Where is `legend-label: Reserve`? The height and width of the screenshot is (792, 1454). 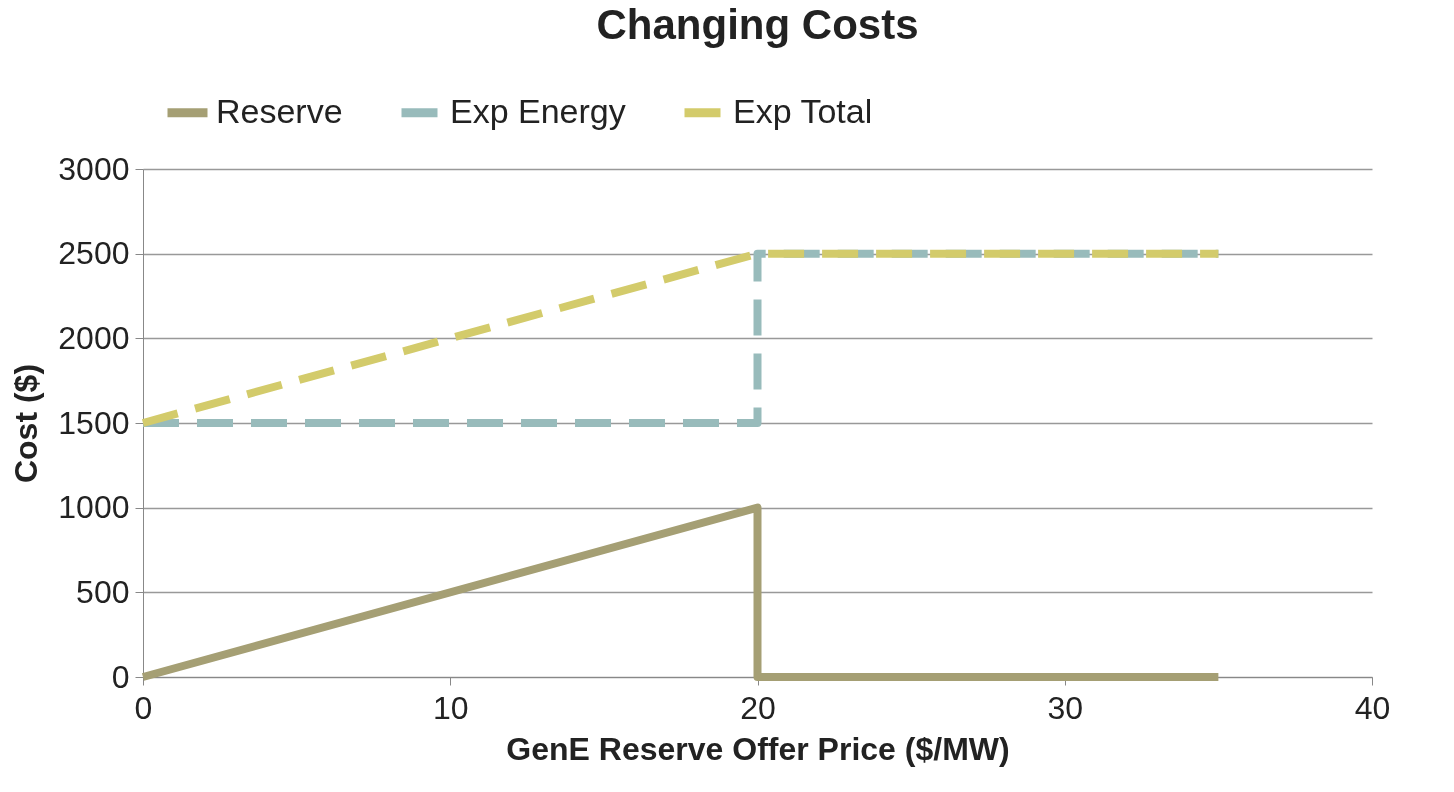
legend-label: Reserve is located at coordinates (279, 110).